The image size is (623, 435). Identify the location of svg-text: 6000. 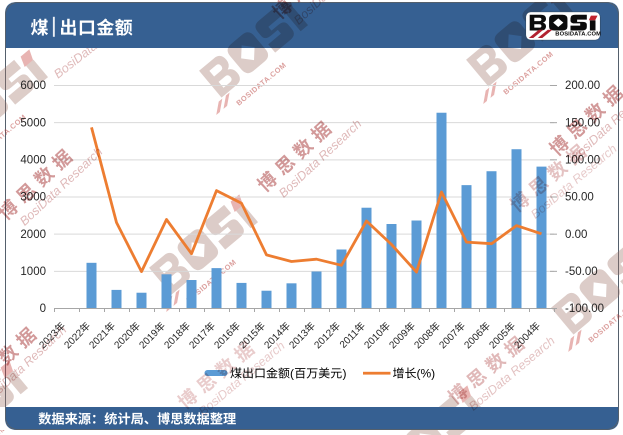
(33, 86).